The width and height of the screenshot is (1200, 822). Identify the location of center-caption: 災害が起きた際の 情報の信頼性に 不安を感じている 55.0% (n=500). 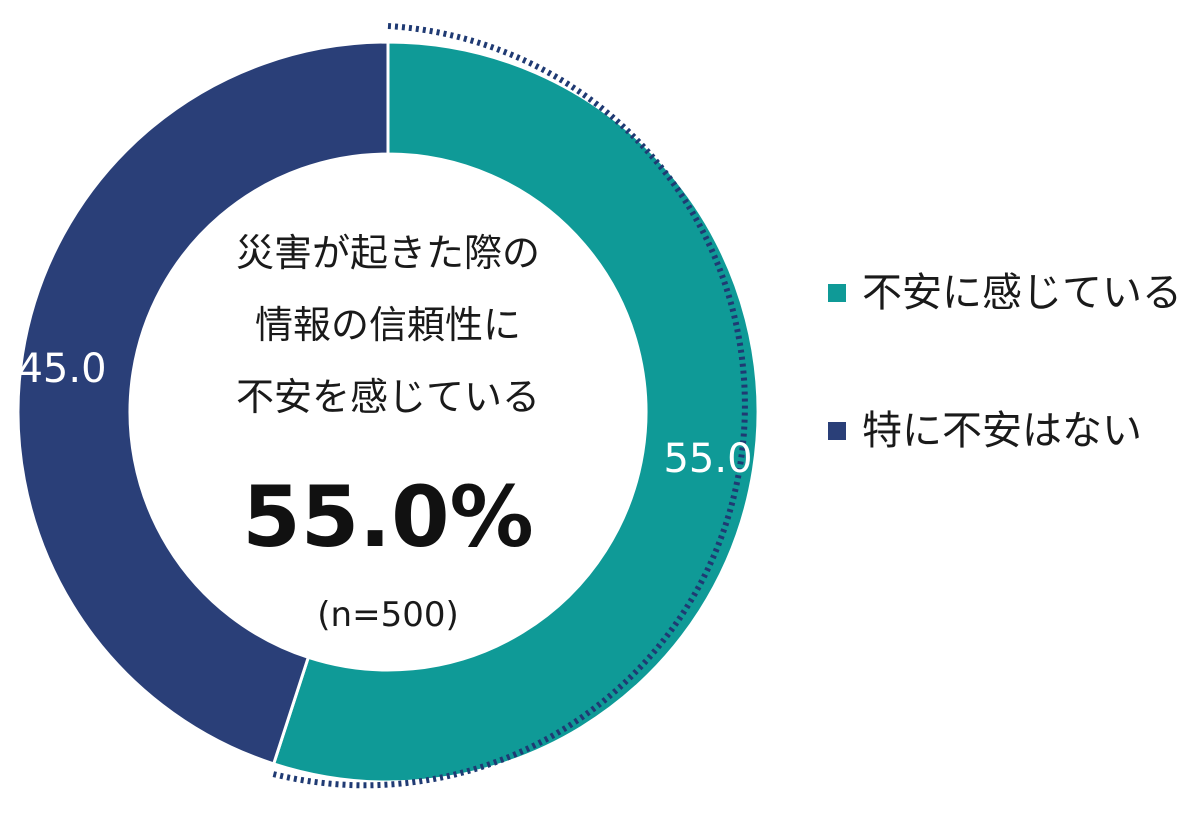
(388, 433).